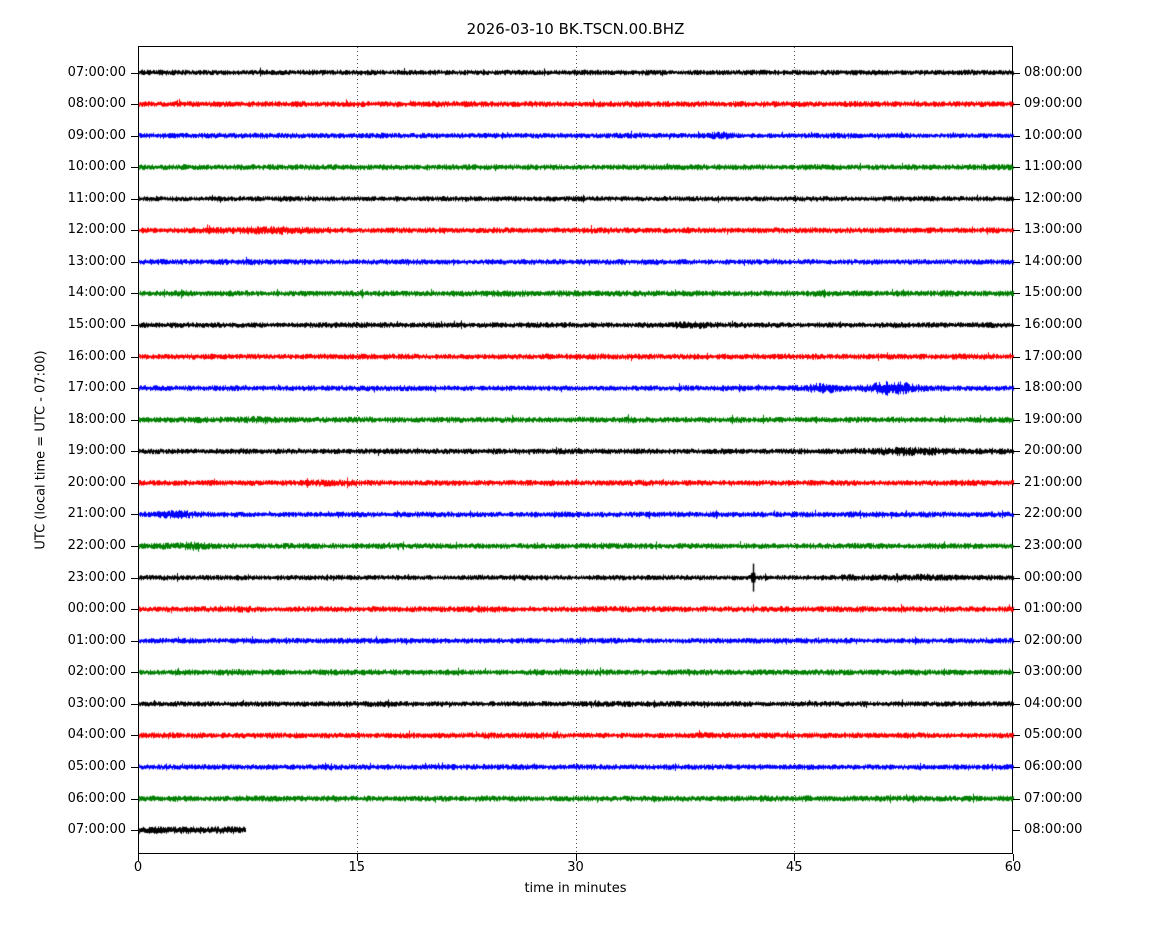 This screenshot has width=1150, height=950. I want to click on x-tick-label: 15, so click(357, 867).